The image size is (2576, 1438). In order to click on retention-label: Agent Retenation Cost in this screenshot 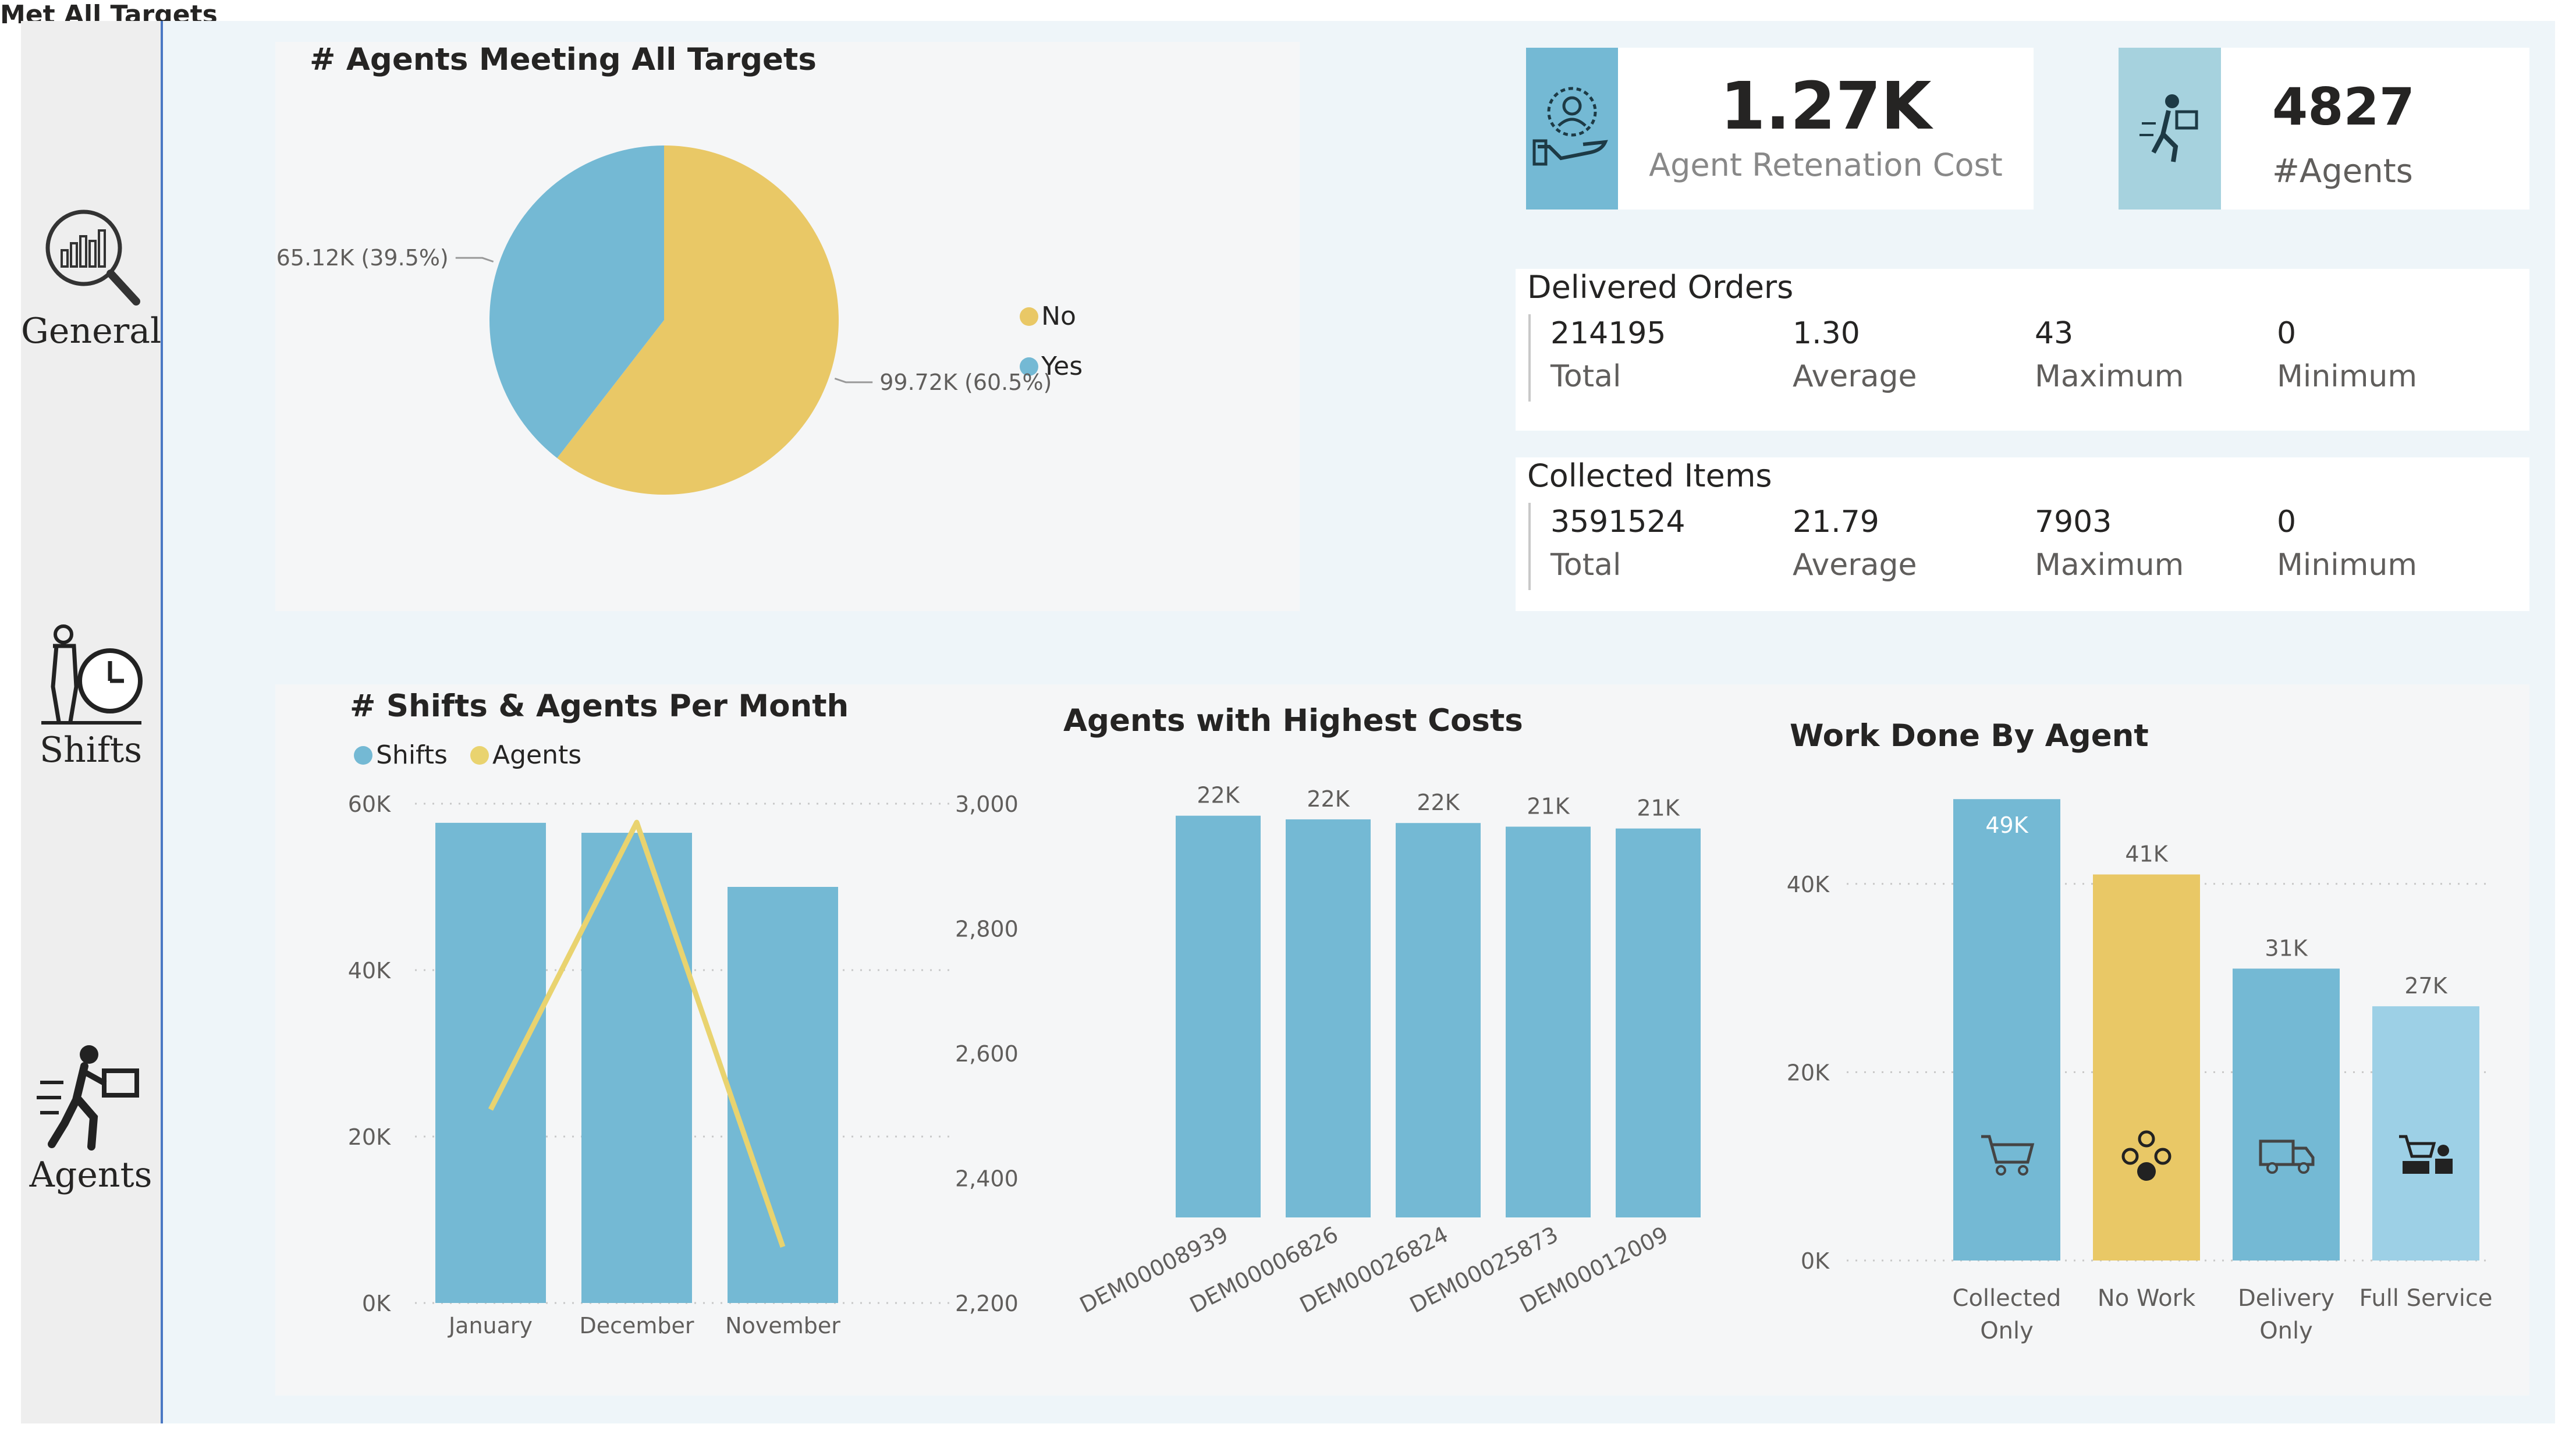, I will do `click(1826, 165)`.